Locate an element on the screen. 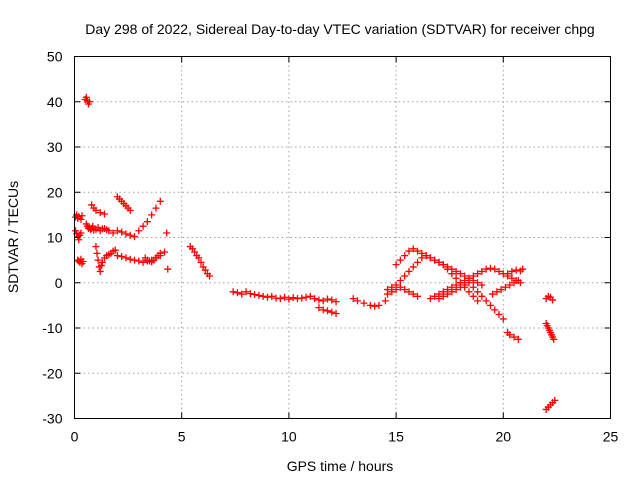 Image resolution: width=640 pixels, height=480 pixels. y-tick-label: -20 is located at coordinates (52, 373).